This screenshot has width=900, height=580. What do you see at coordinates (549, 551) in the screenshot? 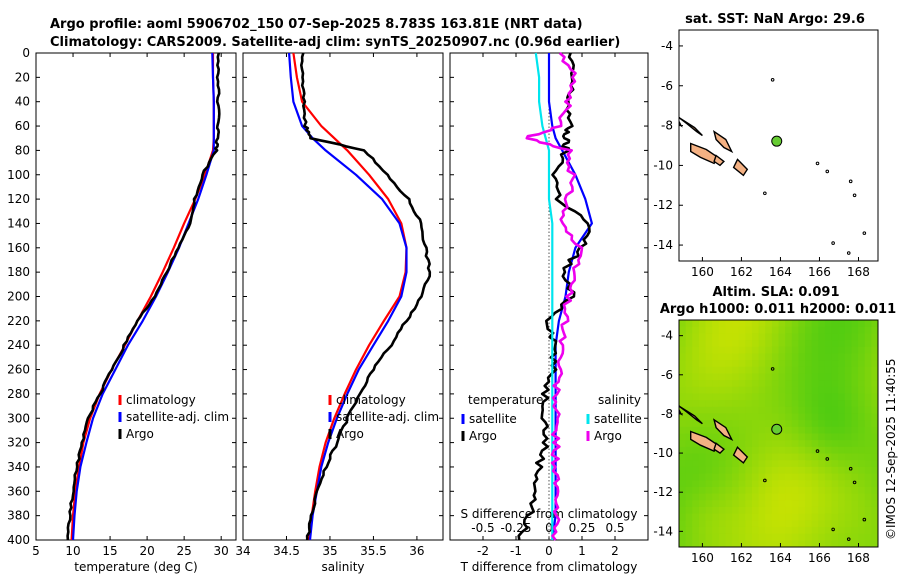
I see `x-tick-label: 0` at bounding box center [549, 551].